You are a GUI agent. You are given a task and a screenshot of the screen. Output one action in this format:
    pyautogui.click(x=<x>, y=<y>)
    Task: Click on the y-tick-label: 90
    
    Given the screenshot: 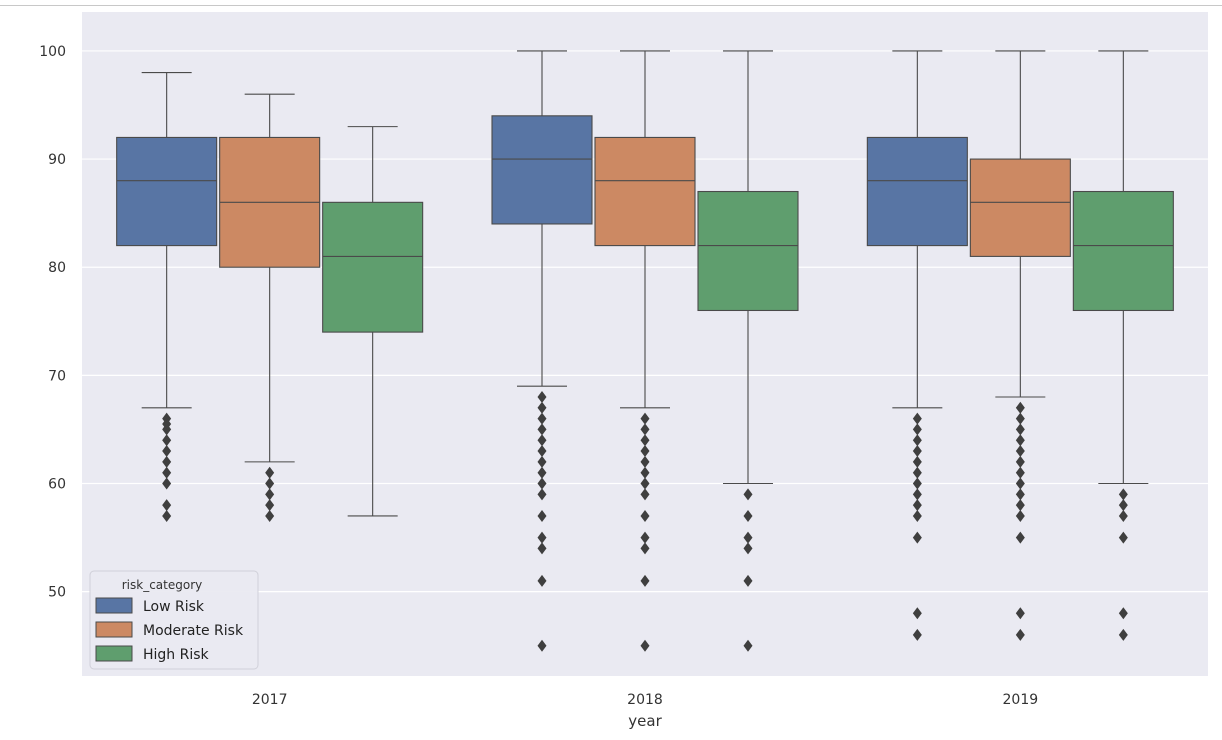 What is the action you would take?
    pyautogui.click(x=57, y=160)
    